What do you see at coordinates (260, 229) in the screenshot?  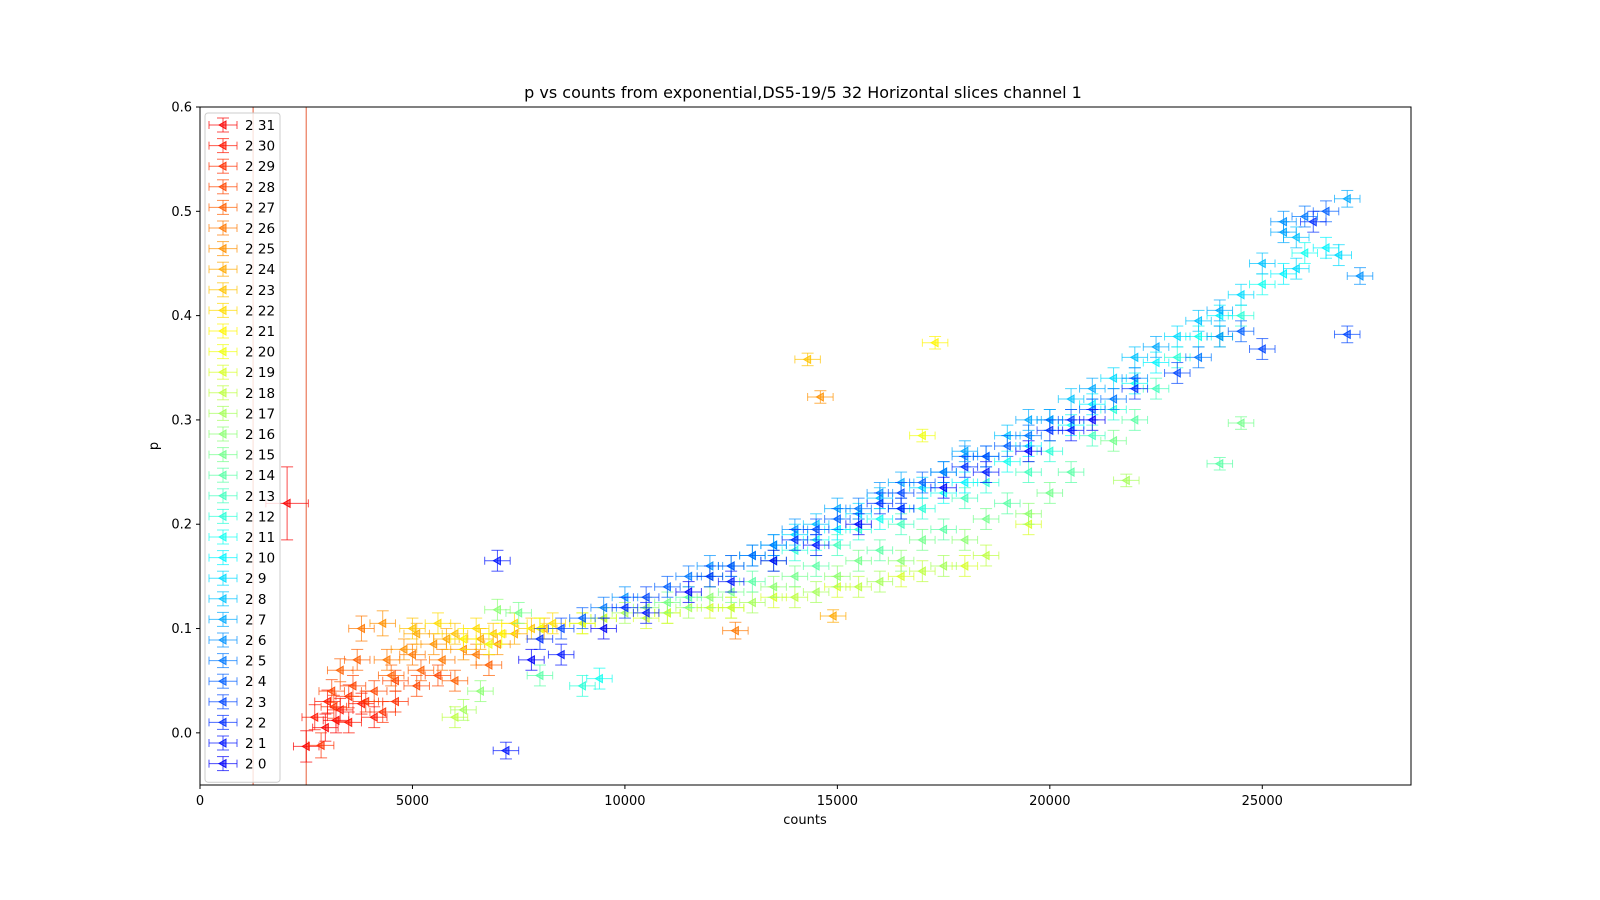 I see `legend-label: 2 26` at bounding box center [260, 229].